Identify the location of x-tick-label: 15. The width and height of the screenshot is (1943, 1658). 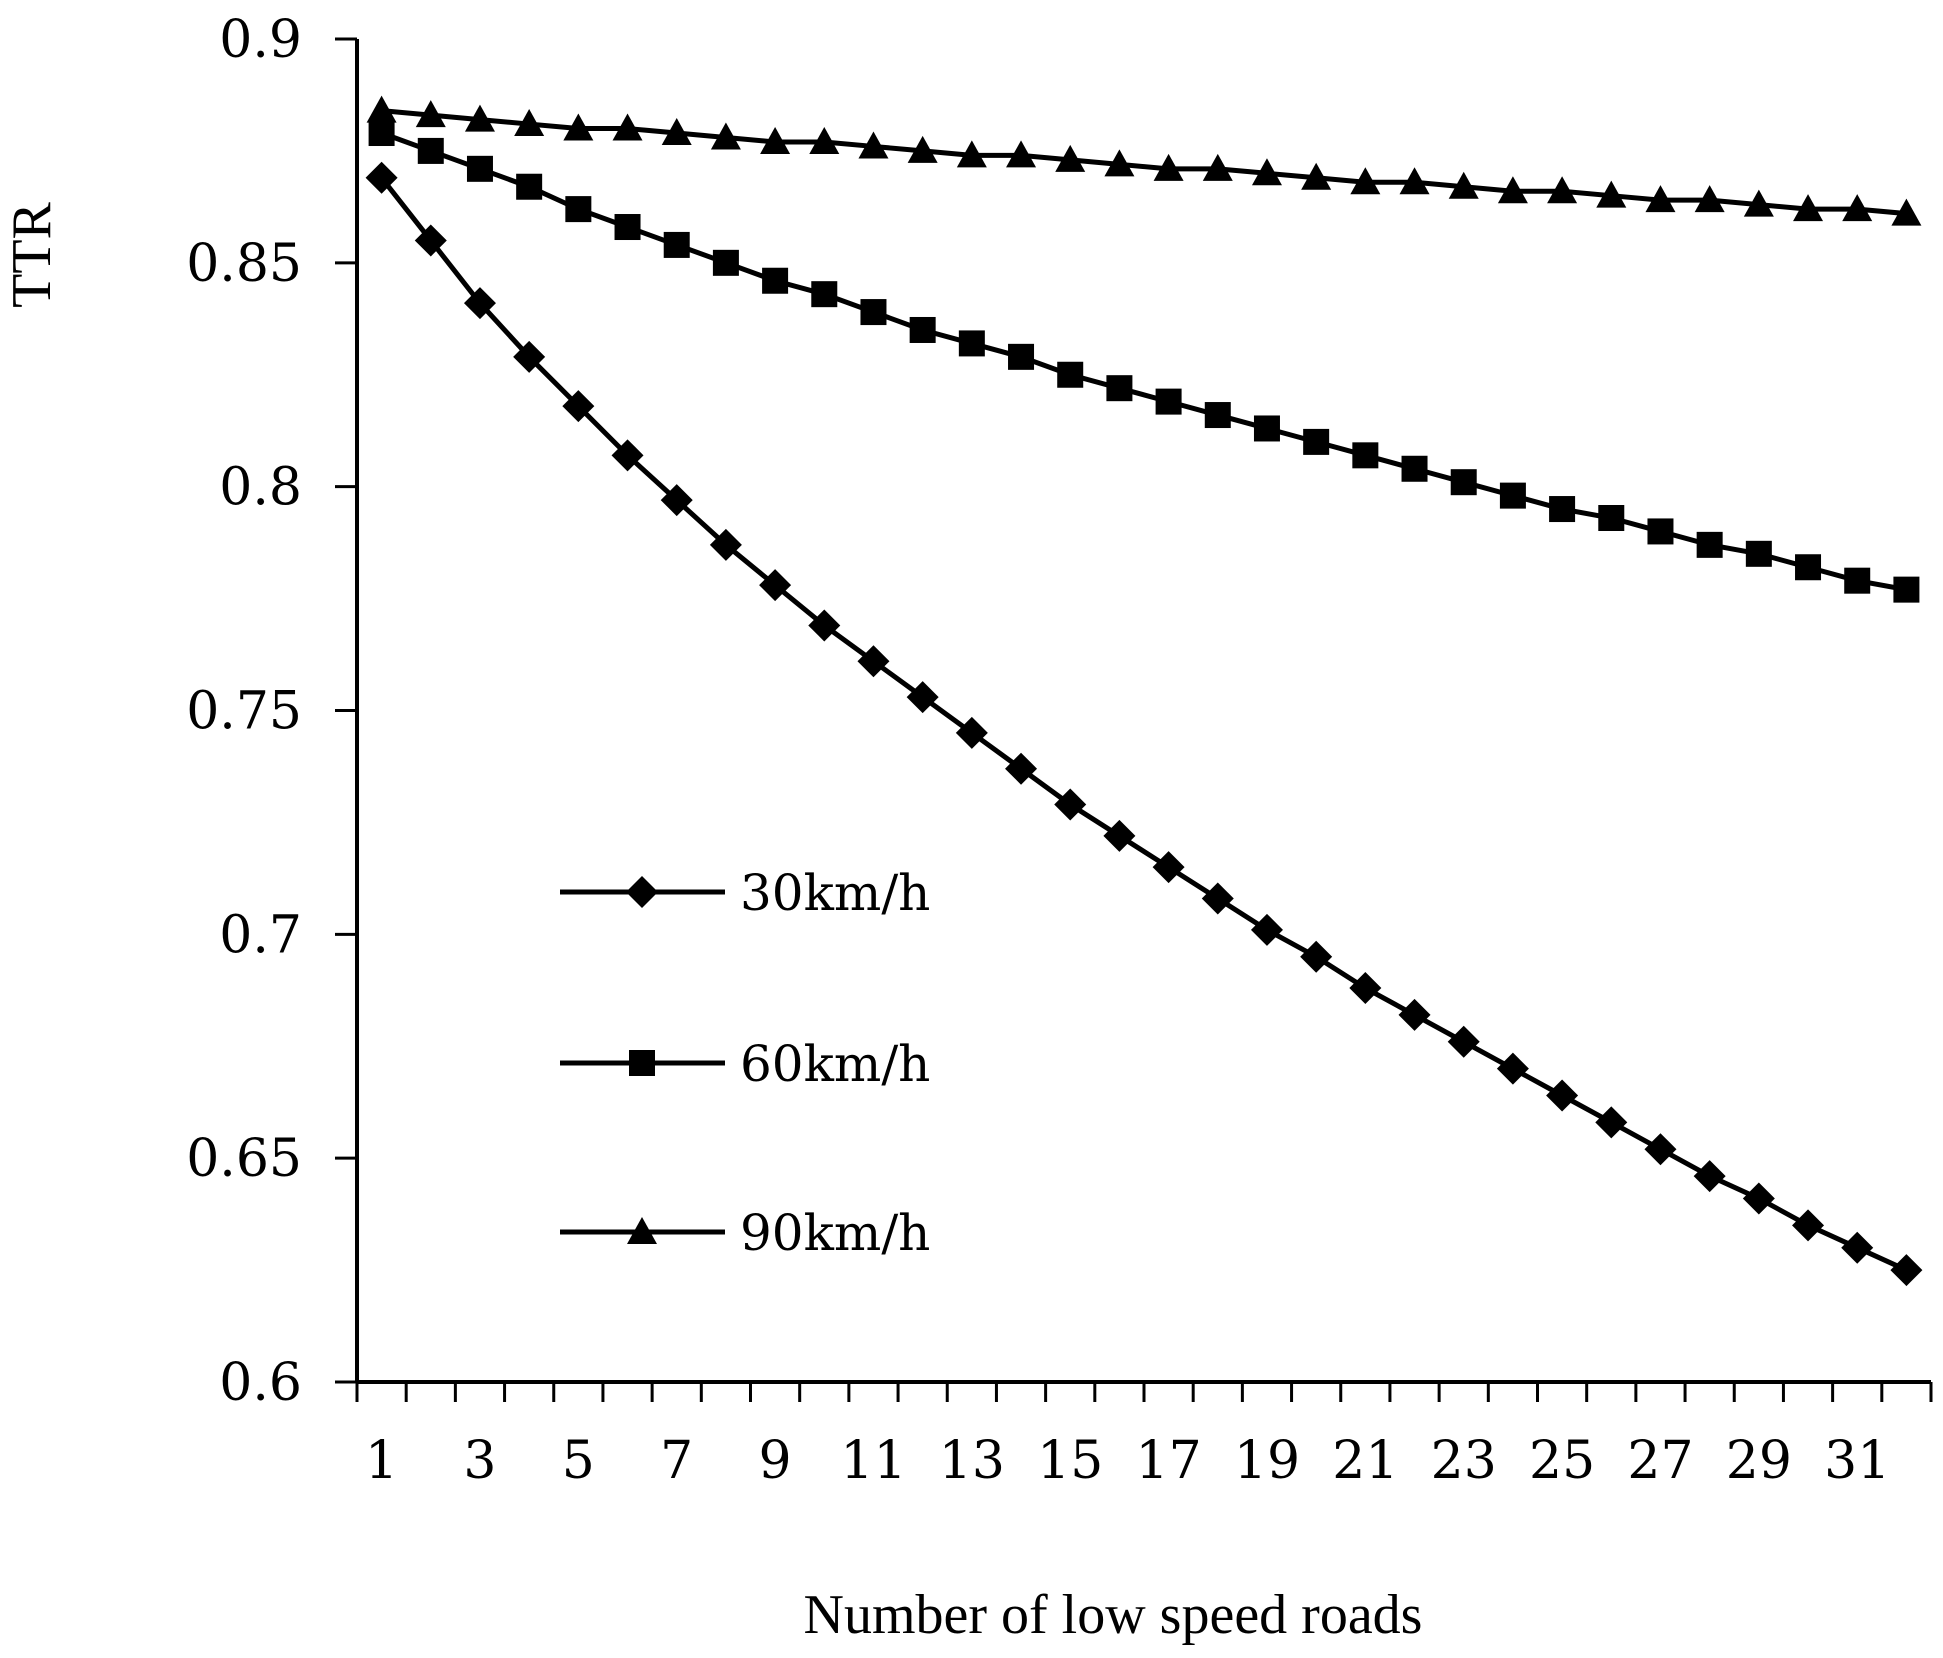
(1070, 1461).